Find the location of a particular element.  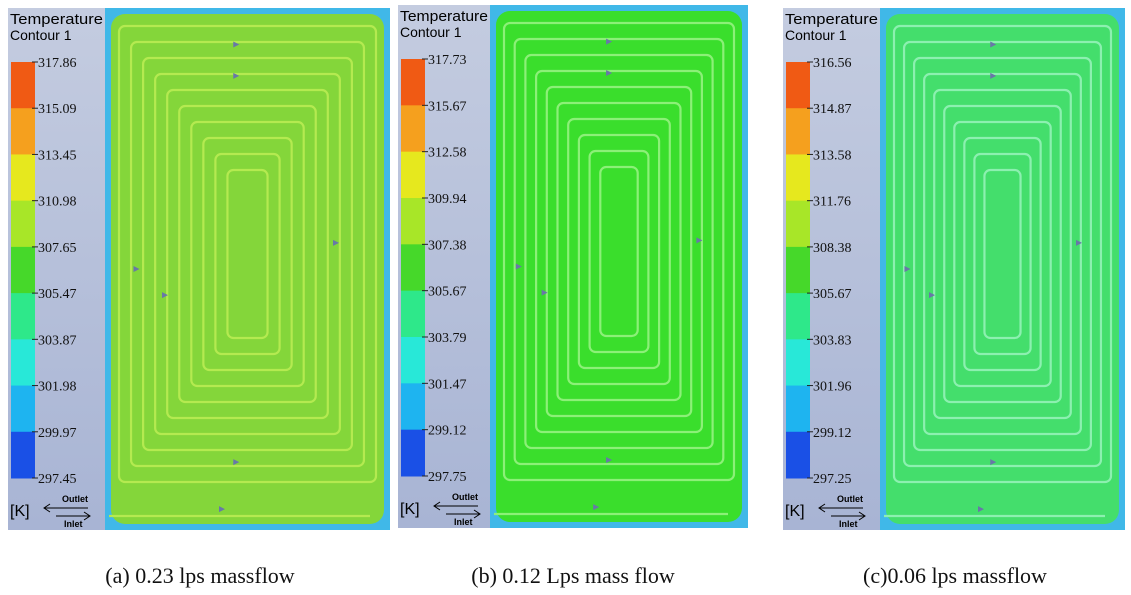

tick-label: 313.58 is located at coordinates (832, 155).